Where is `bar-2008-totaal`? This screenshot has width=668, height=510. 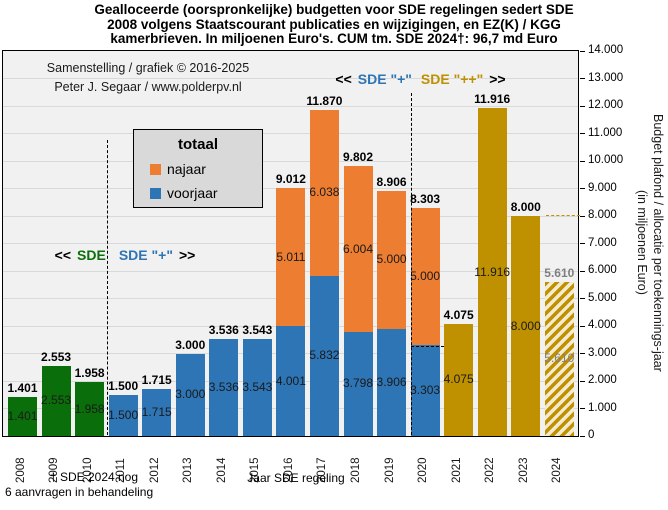 bar-2008-totaal is located at coordinates (22, 416).